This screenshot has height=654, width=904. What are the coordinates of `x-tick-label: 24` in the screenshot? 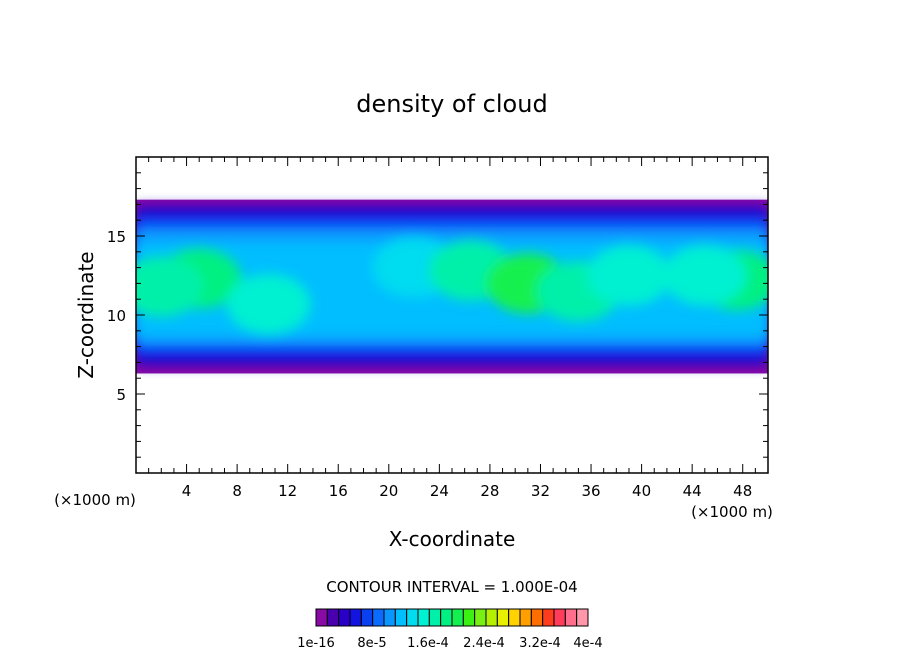 It's located at (439, 491).